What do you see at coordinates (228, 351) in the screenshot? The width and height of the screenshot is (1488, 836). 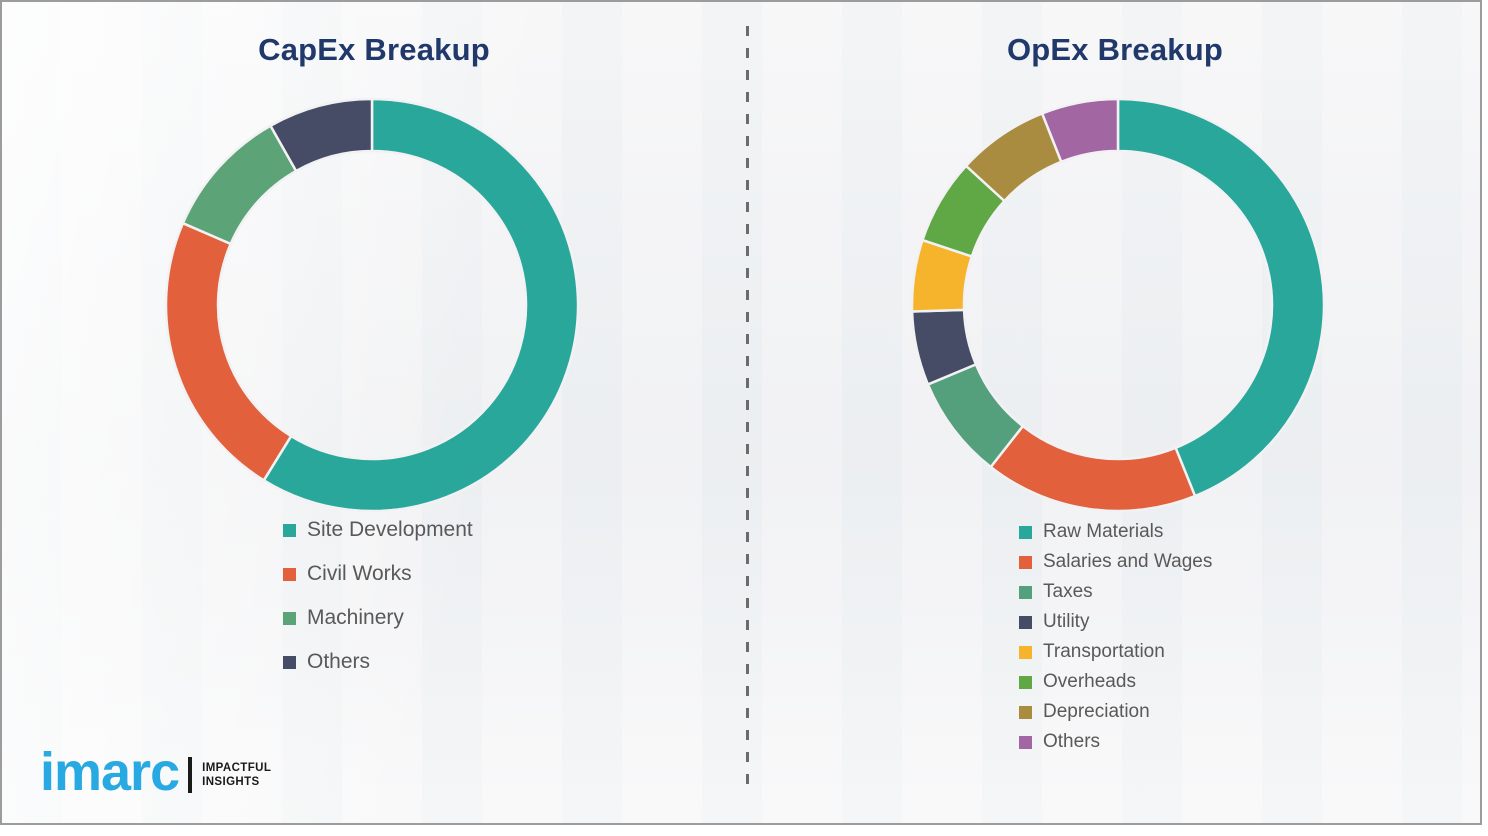 I see `donut-segment-civil-works` at bounding box center [228, 351].